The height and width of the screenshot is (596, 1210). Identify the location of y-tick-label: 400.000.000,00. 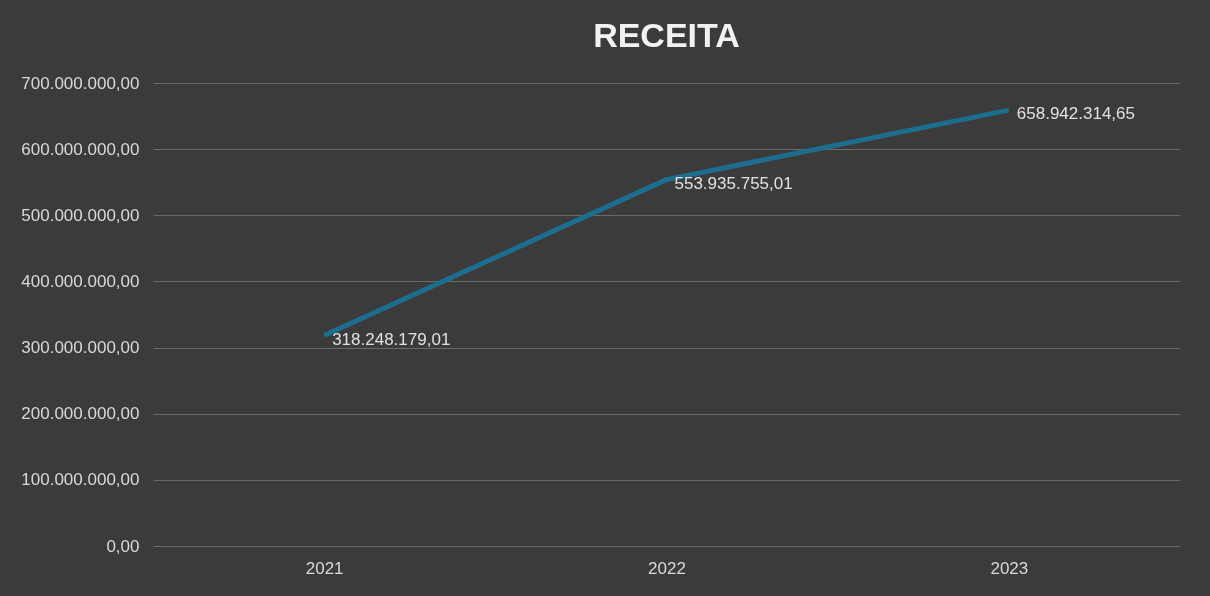
(80, 281).